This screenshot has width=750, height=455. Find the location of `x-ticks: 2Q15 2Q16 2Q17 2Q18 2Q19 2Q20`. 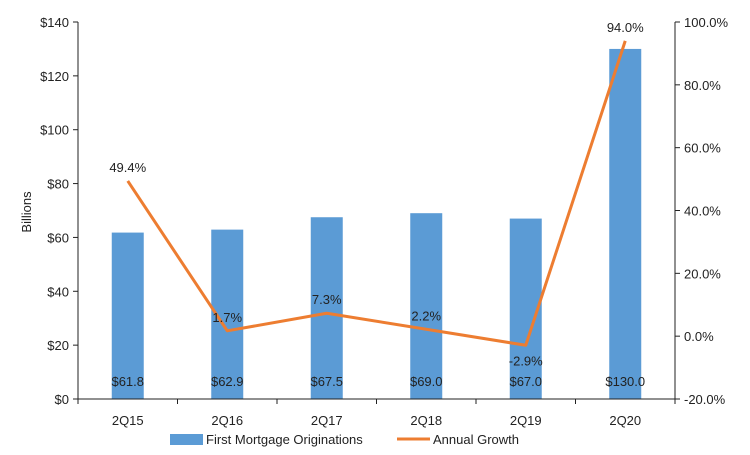

x-ticks: 2Q15 2Q16 2Q17 2Q18 2Q19 2Q20 is located at coordinates (376, 413).